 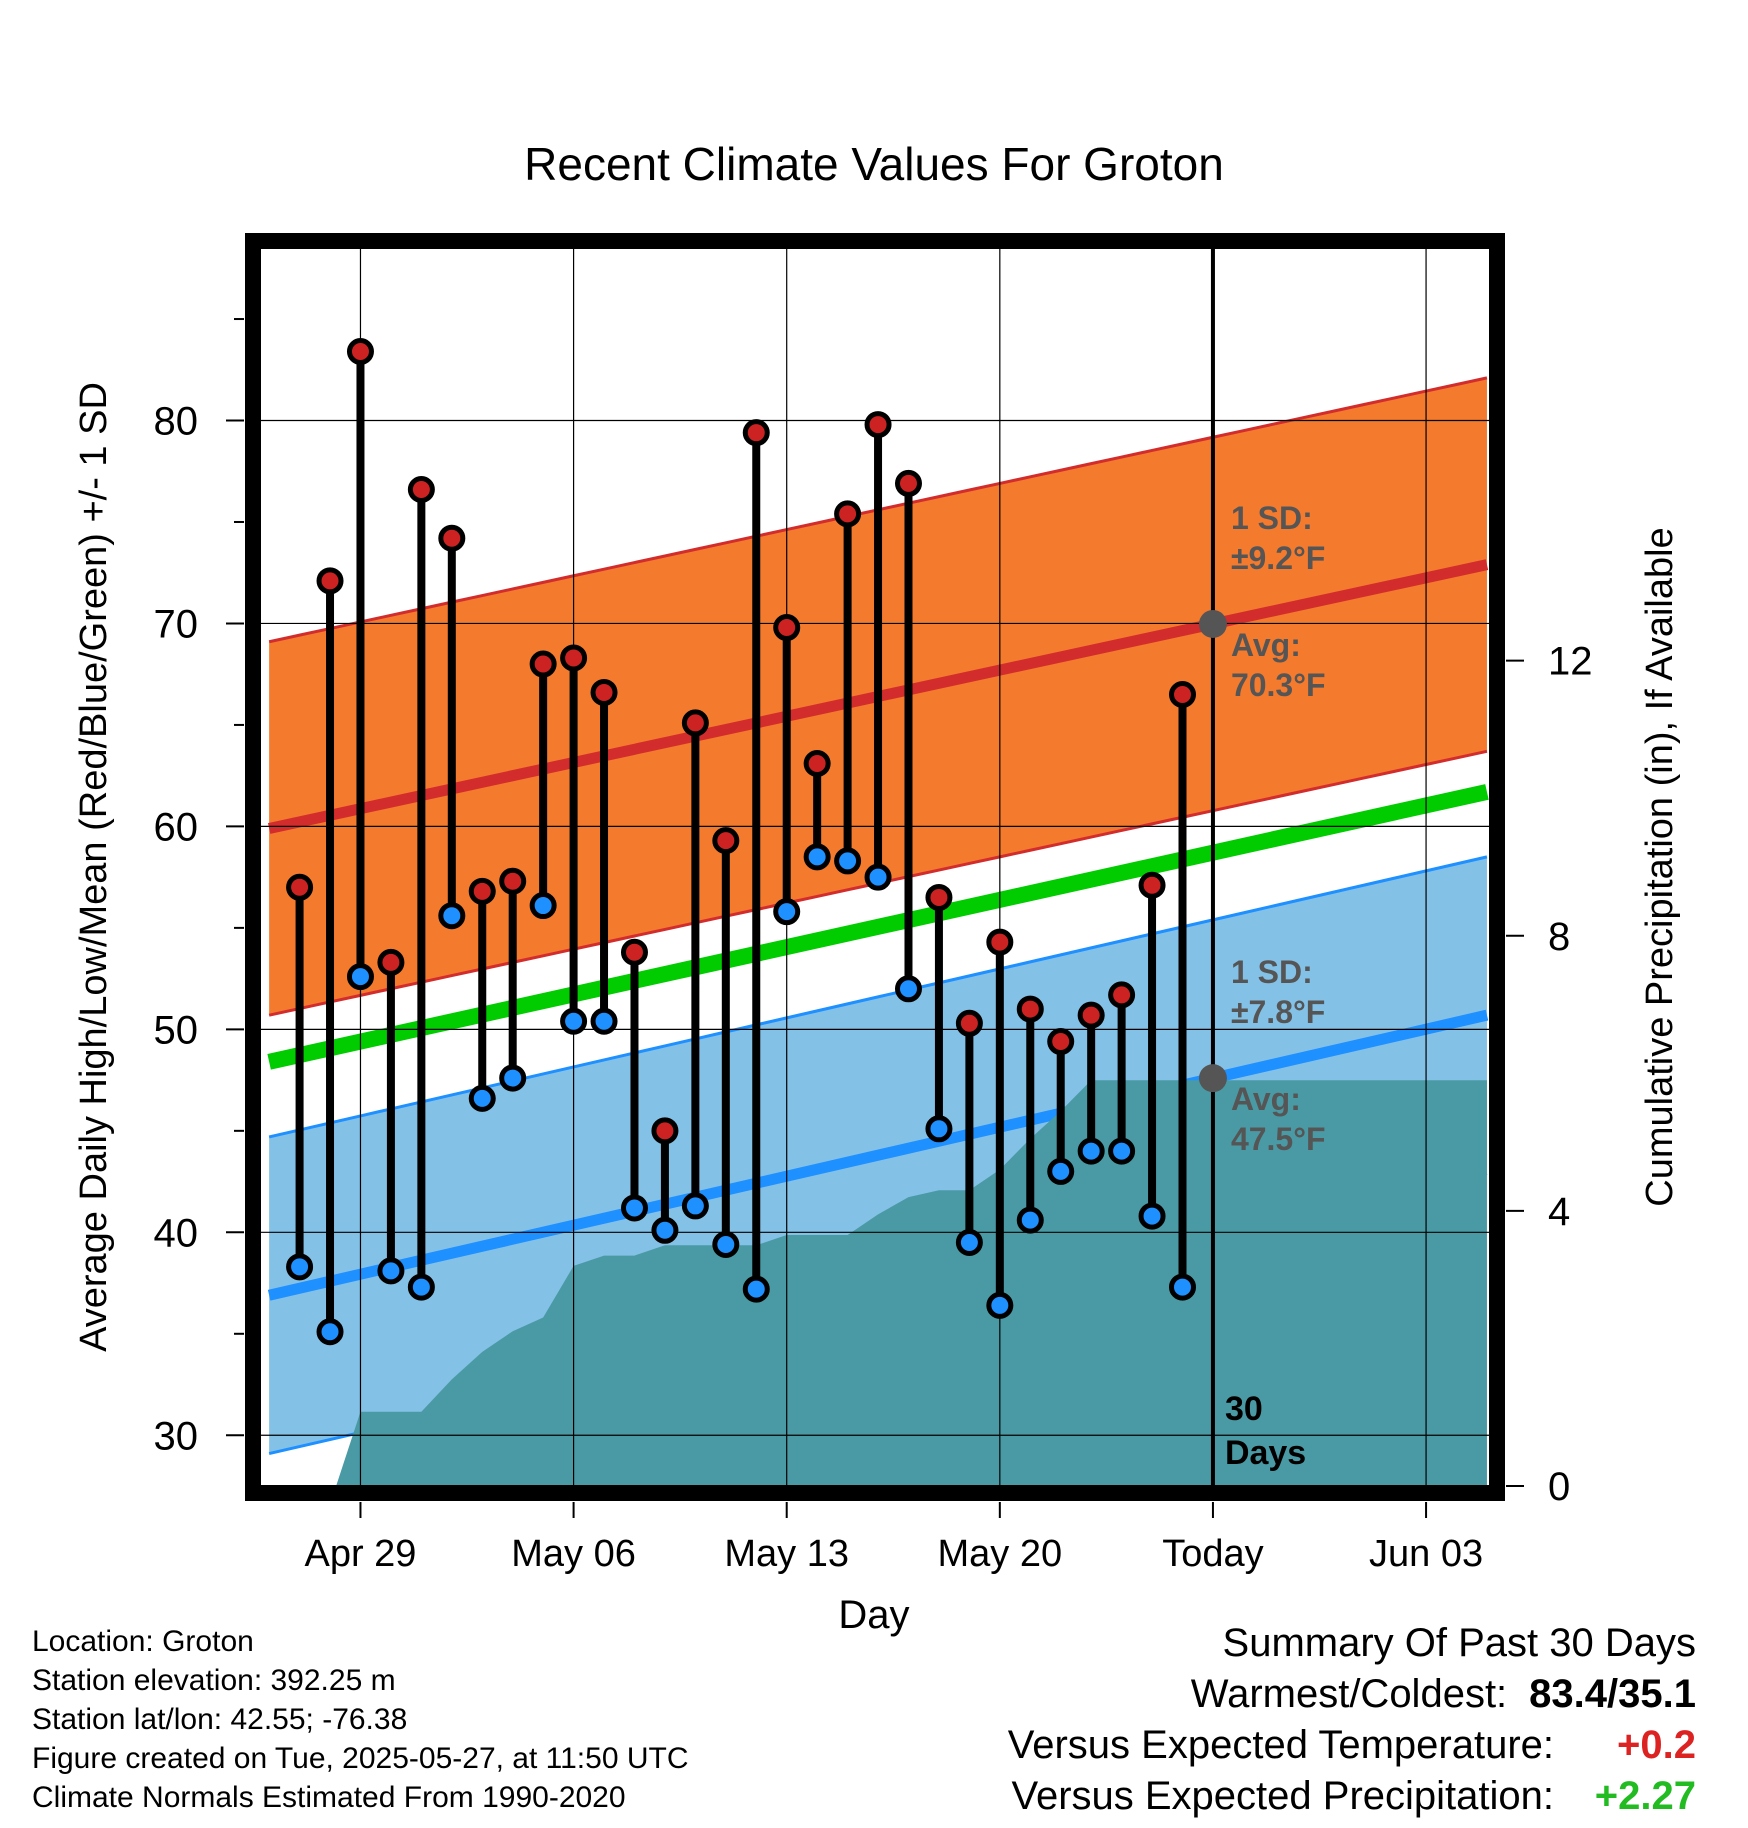 What do you see at coordinates (1570, 662) in the screenshot?
I see `y2-tick-label: 12` at bounding box center [1570, 662].